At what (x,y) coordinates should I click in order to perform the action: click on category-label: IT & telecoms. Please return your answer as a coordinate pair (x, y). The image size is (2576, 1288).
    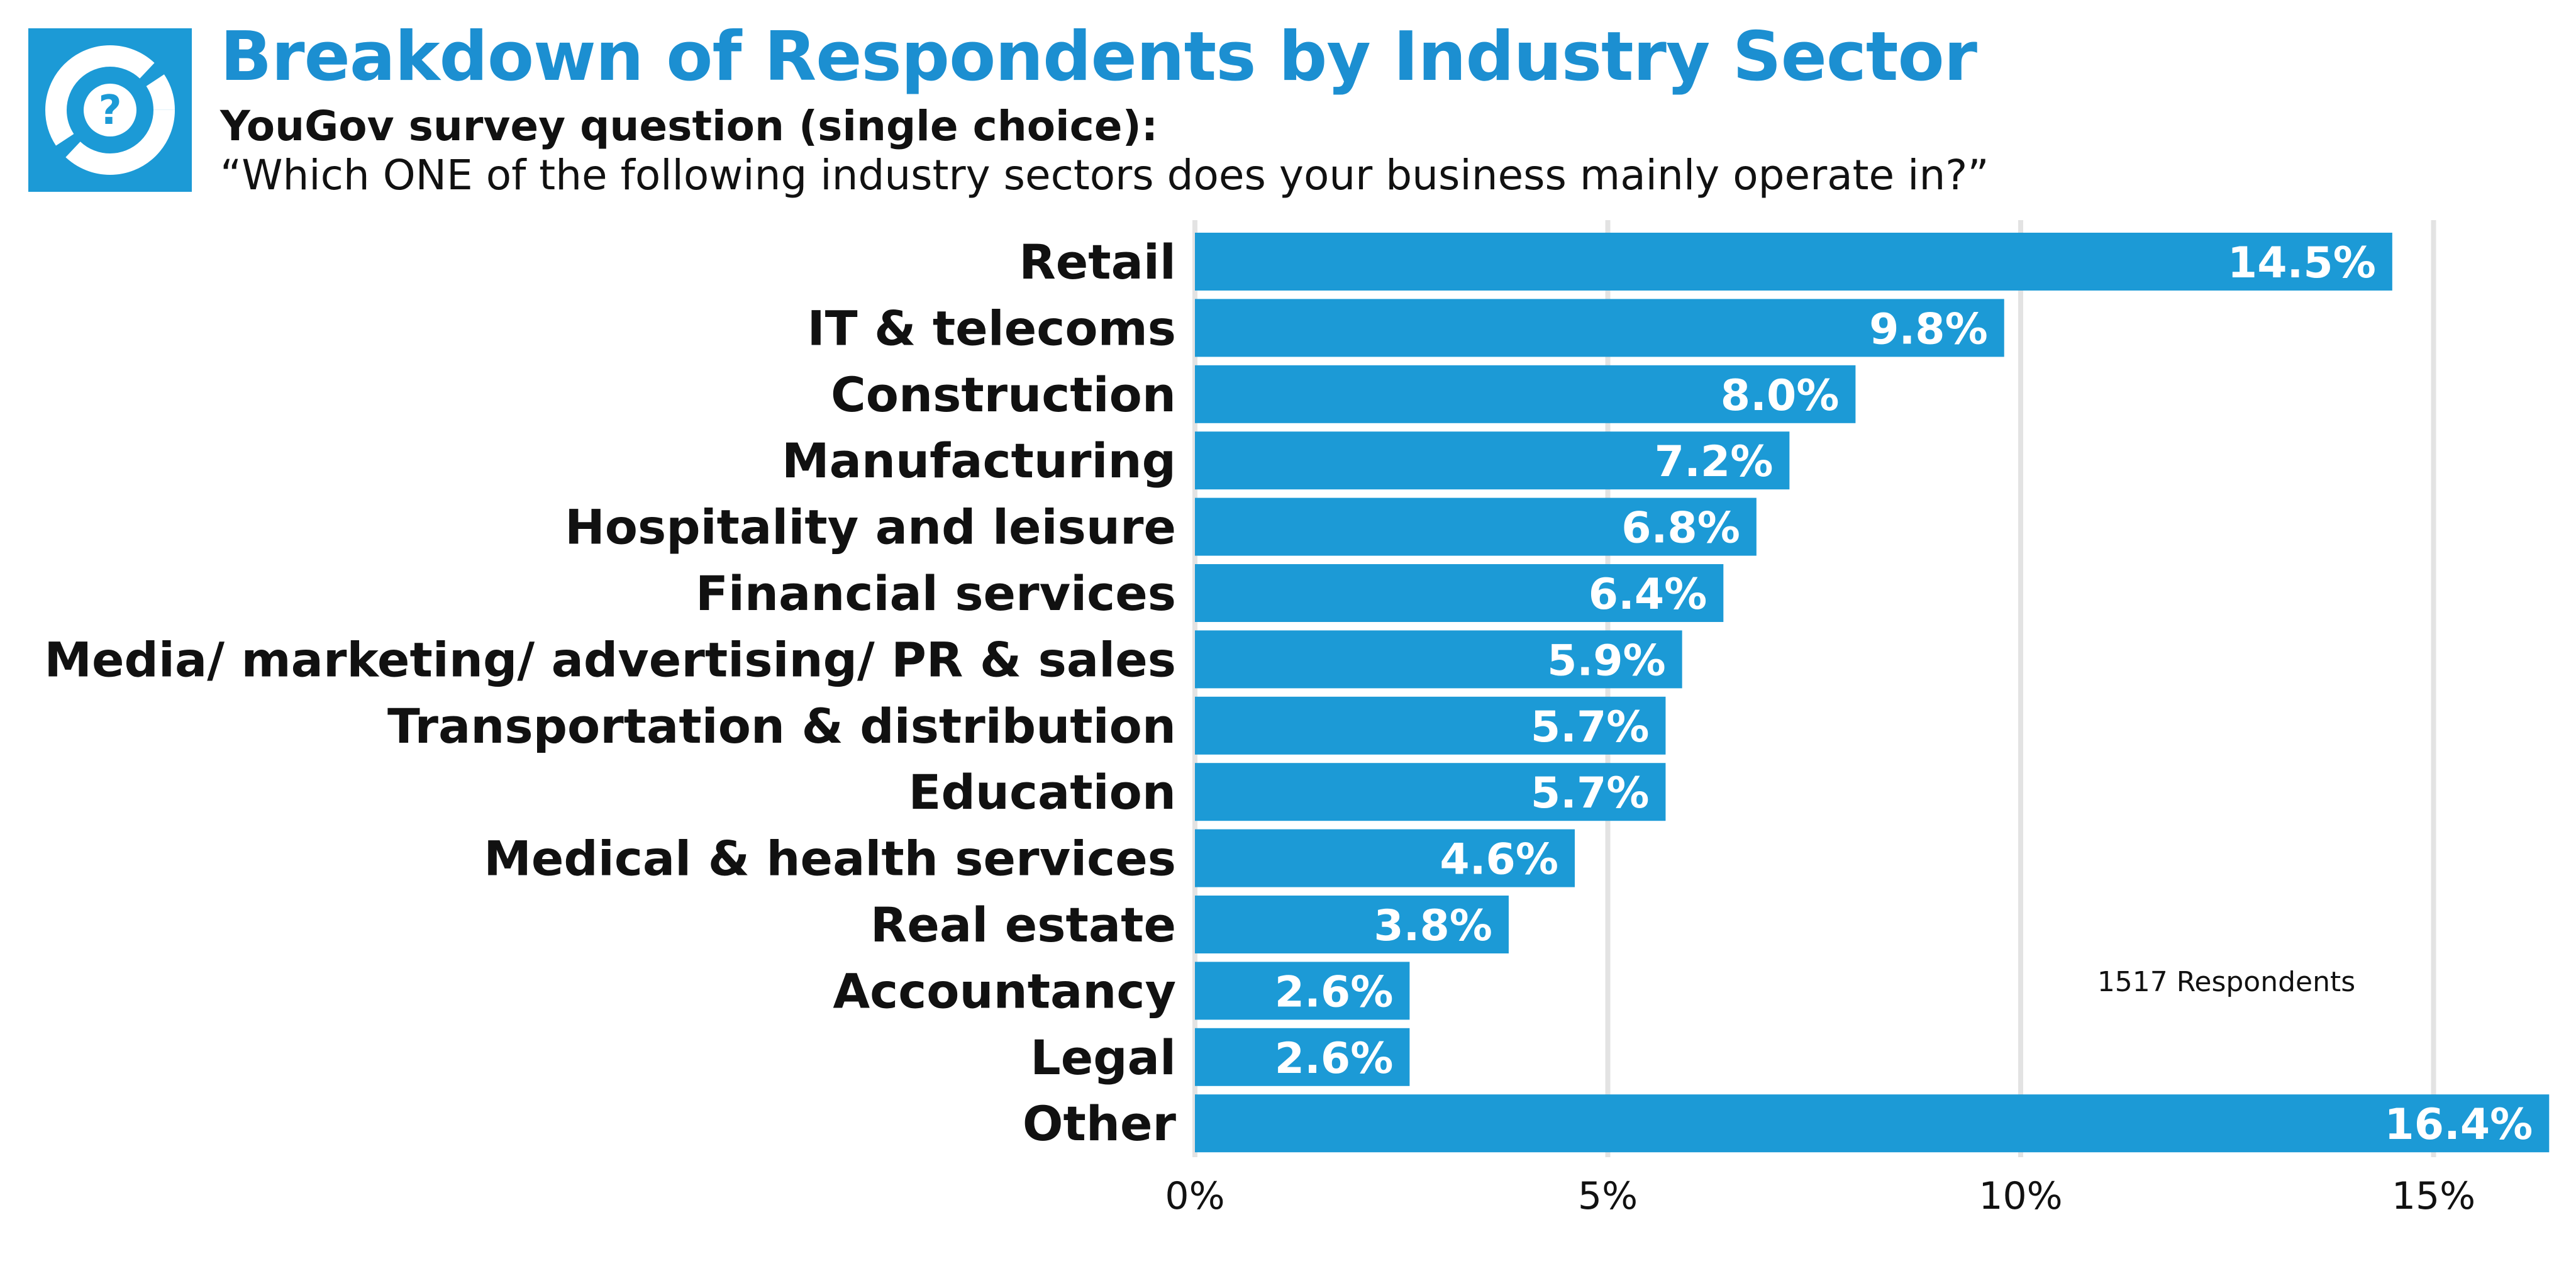
    Looking at the image, I should click on (992, 328).